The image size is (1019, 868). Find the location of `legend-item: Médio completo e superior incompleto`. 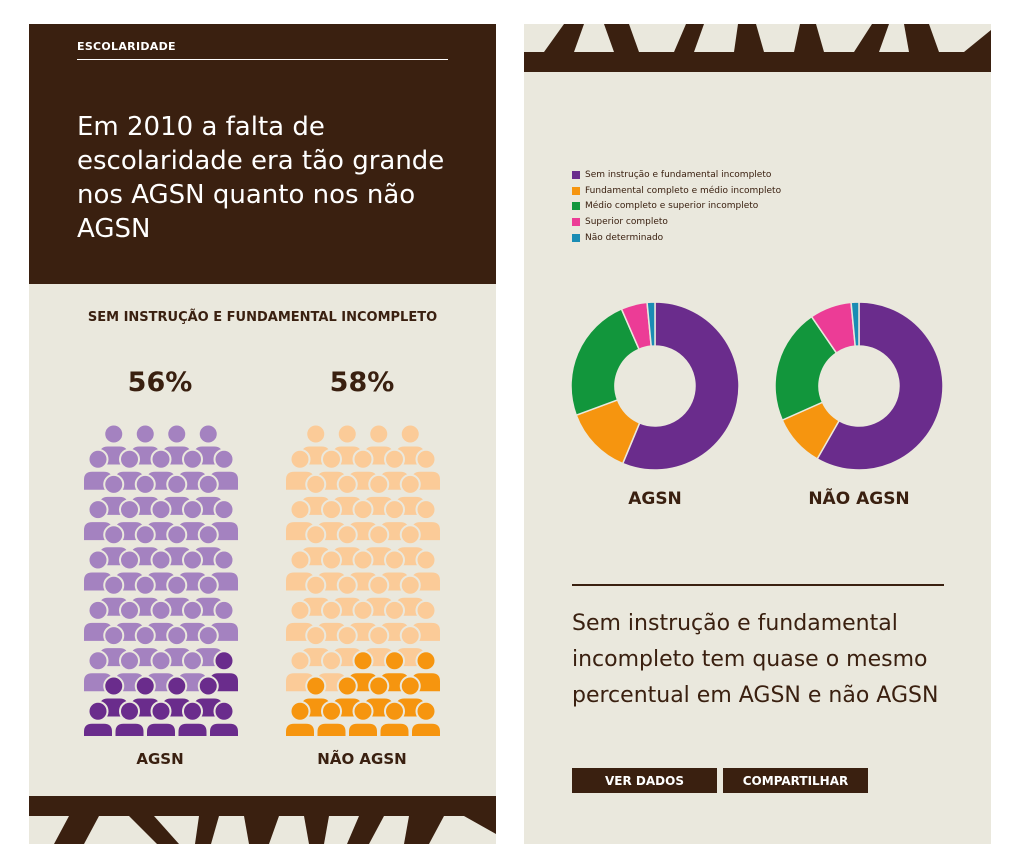

legend-item: Médio completo e superior incompleto is located at coordinates (676, 206).